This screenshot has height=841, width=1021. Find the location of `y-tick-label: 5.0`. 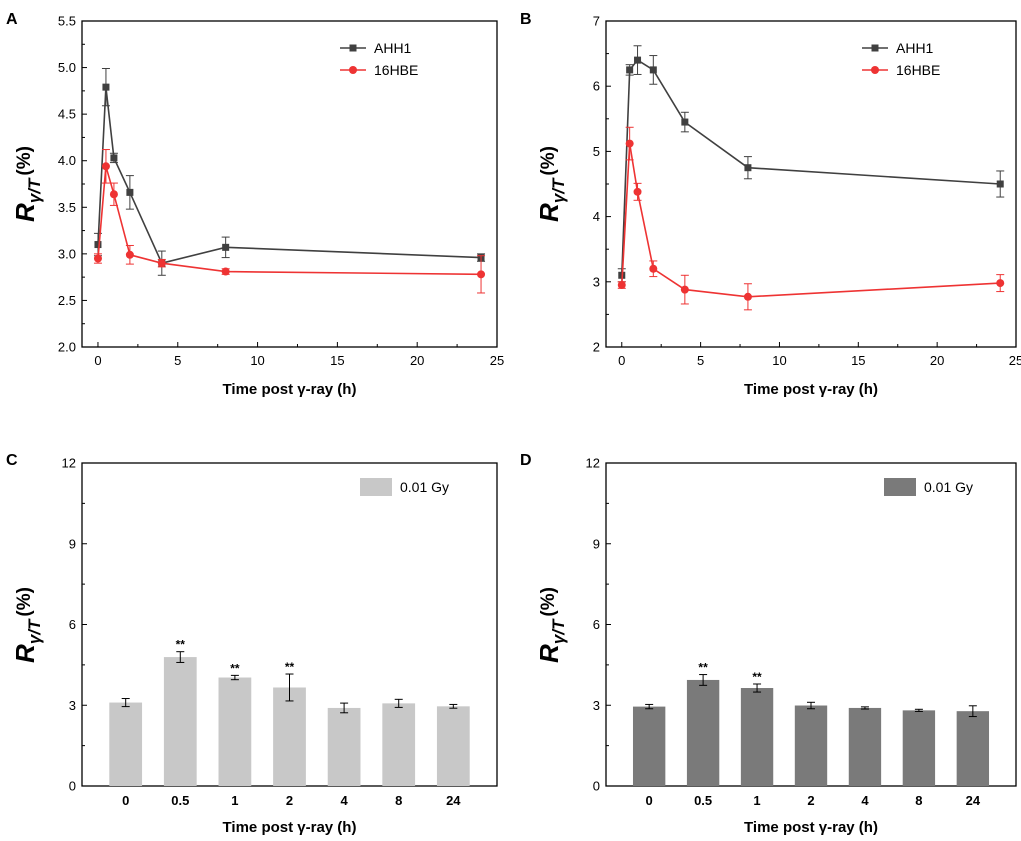

y-tick-label: 5.0 is located at coordinates (67, 67).